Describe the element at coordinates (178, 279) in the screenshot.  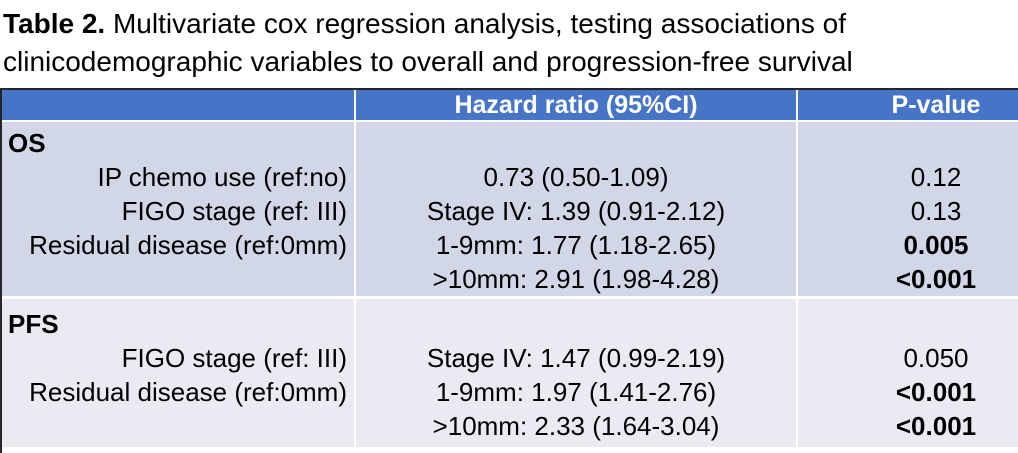
I see `os-row-label-empty` at that location.